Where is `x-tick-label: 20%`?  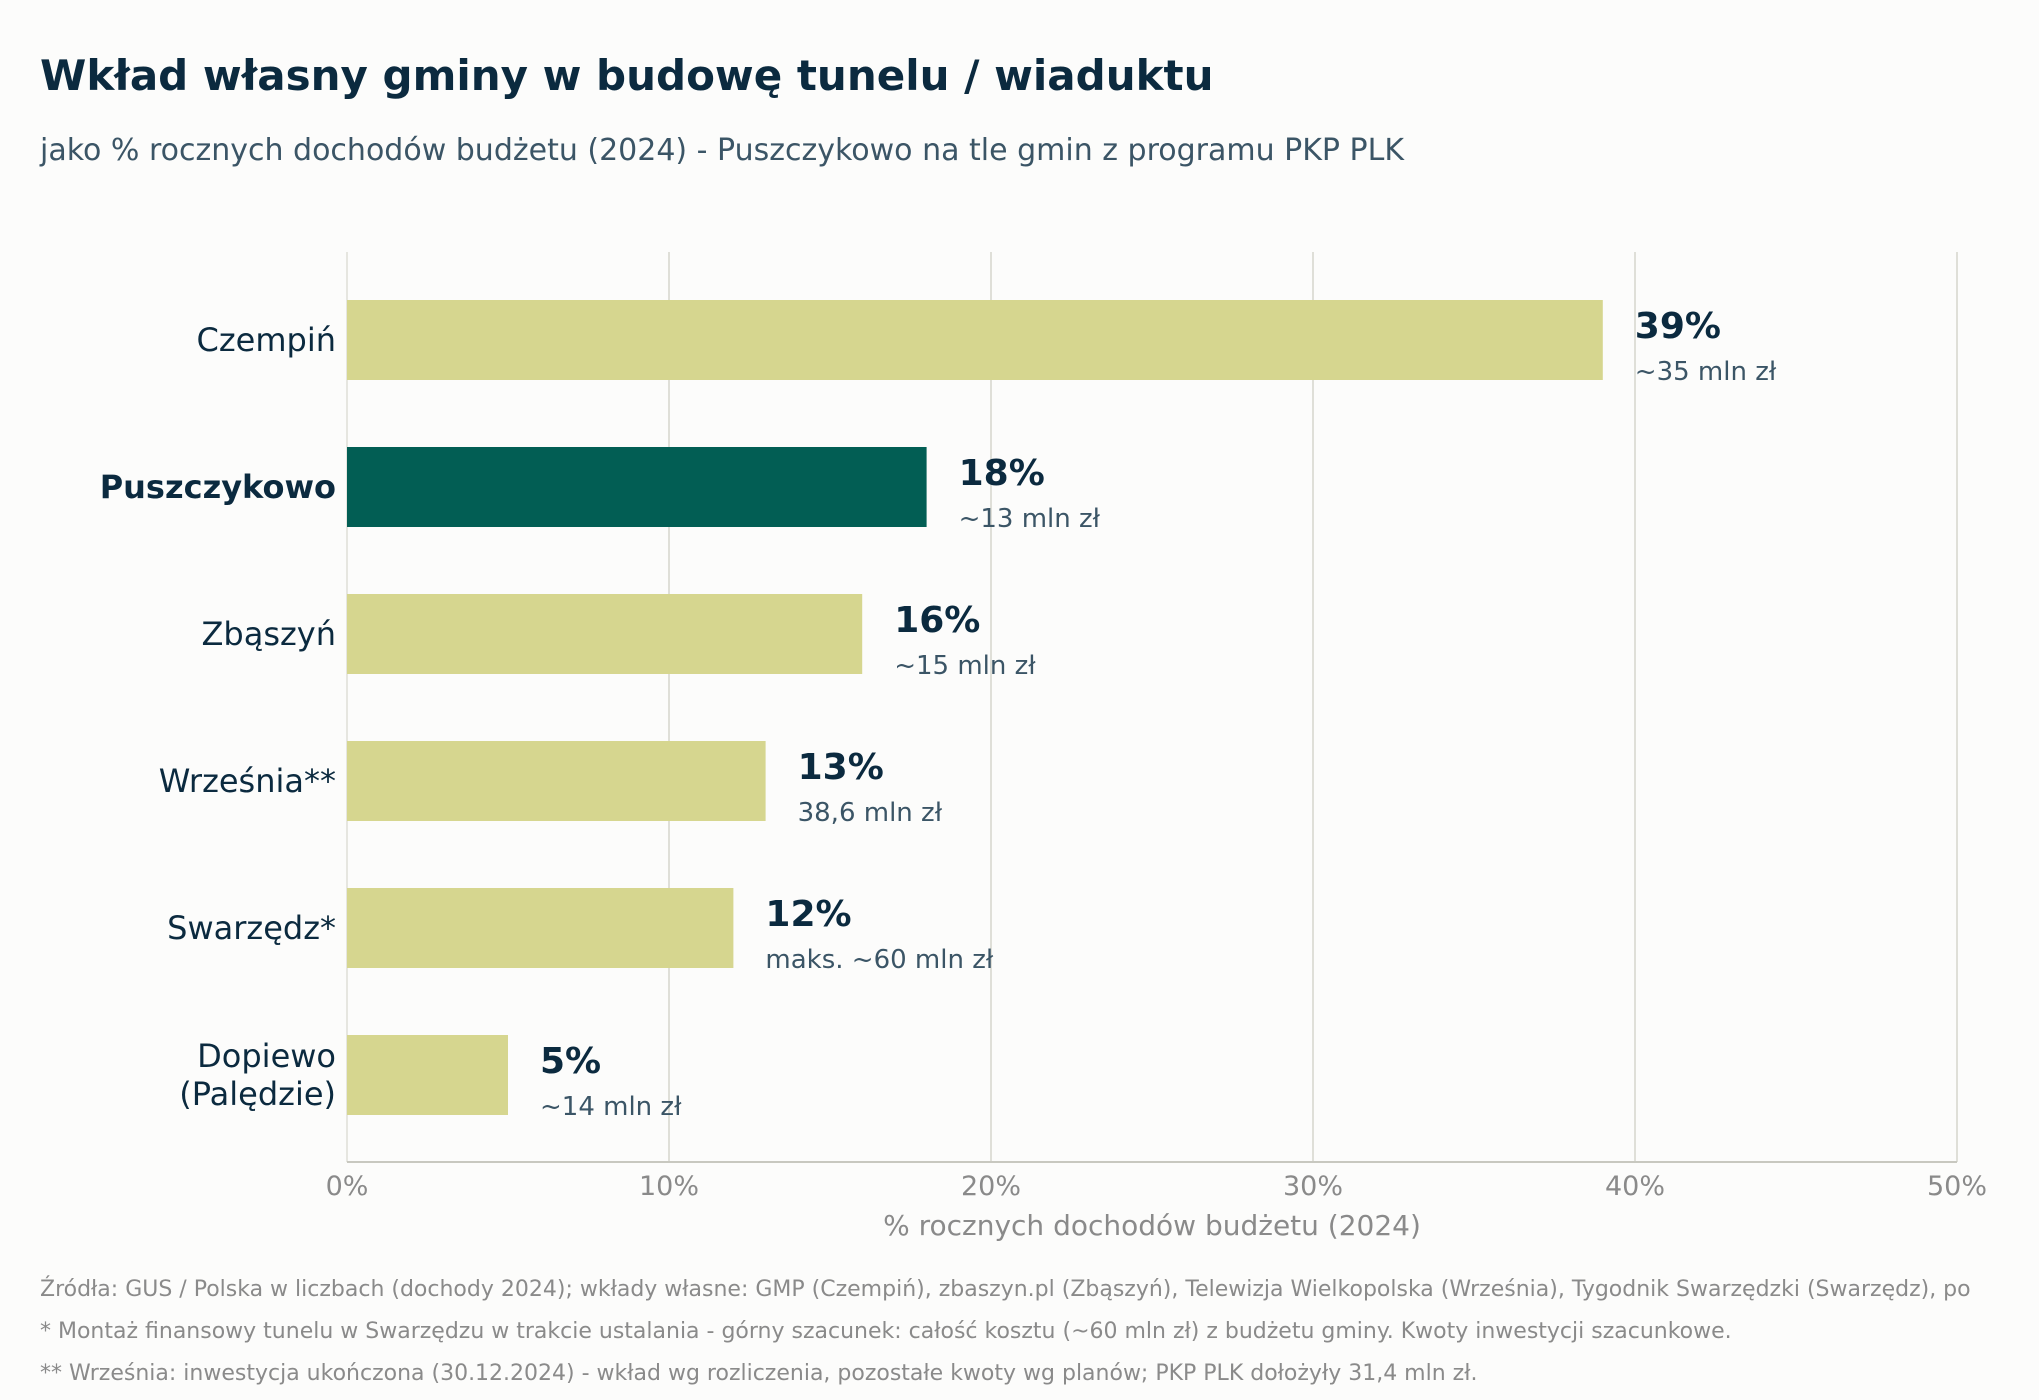 x-tick-label: 20% is located at coordinates (991, 1186).